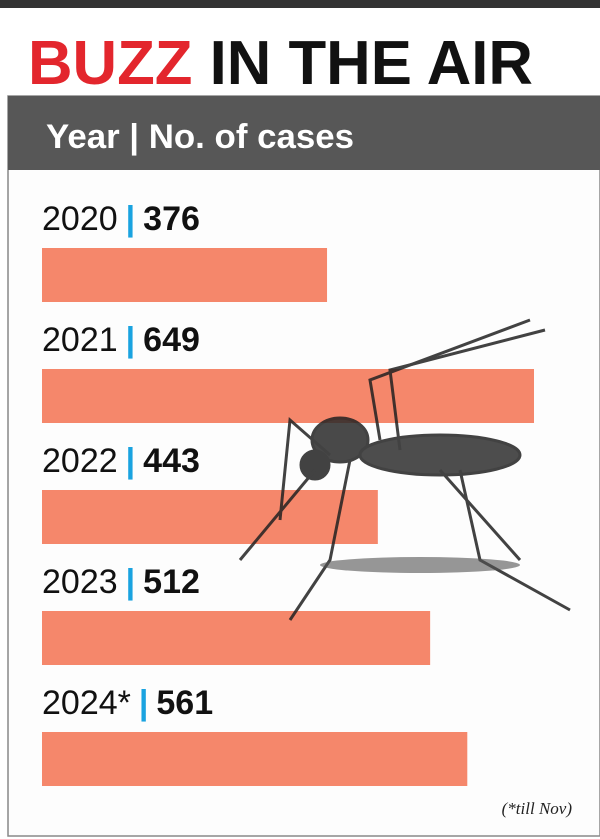  Describe the element at coordinates (171, 461) in the screenshot. I see `value-label: 443` at that location.